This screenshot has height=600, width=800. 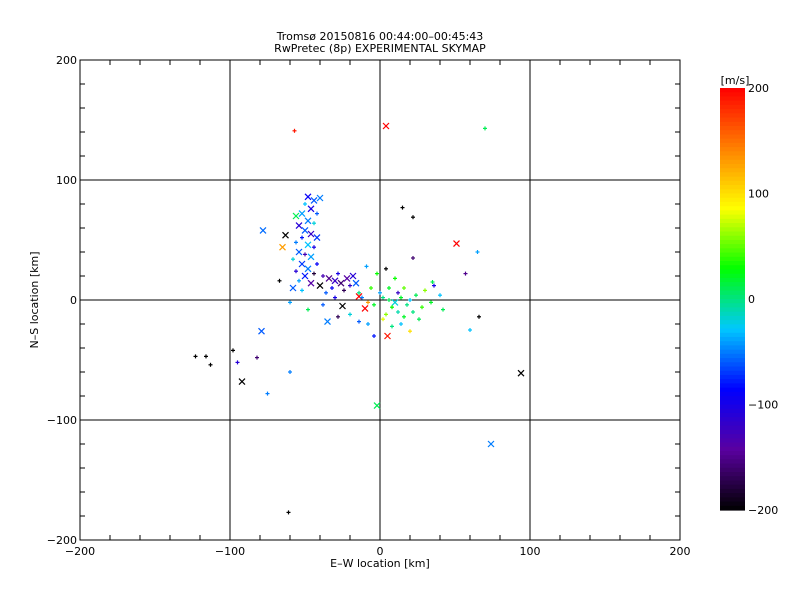 What do you see at coordinates (34, 299) in the screenshot?
I see `y-axis-label: N–S location [km]` at bounding box center [34, 299].